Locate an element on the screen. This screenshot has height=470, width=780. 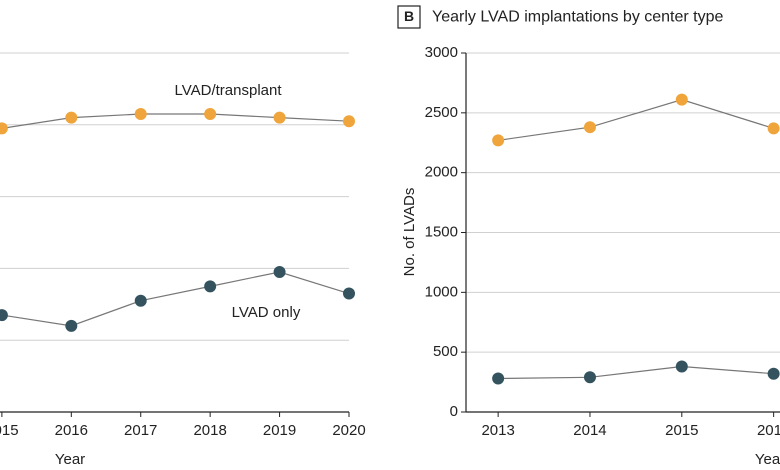
y-tick-label: 2000 is located at coordinates (441, 172).